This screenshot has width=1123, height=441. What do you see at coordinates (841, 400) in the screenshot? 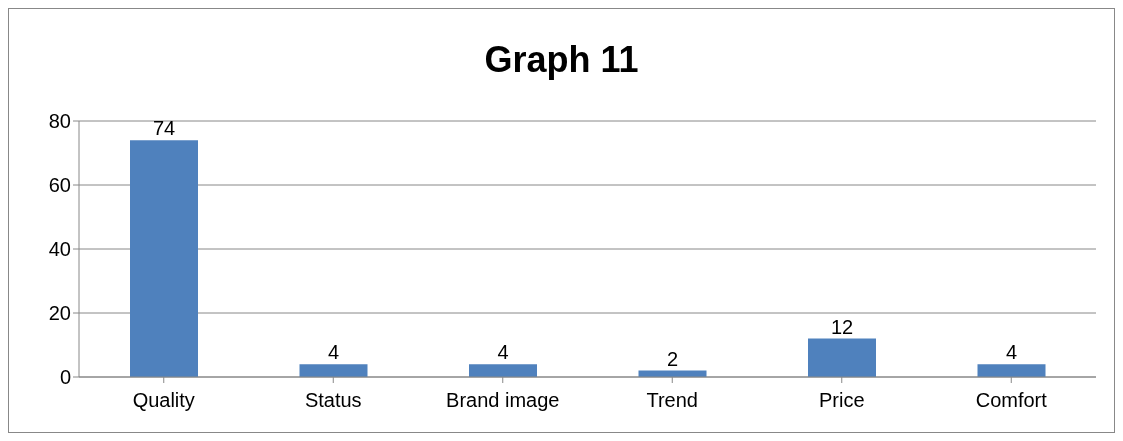
I see `x-tick-label: Price` at bounding box center [841, 400].